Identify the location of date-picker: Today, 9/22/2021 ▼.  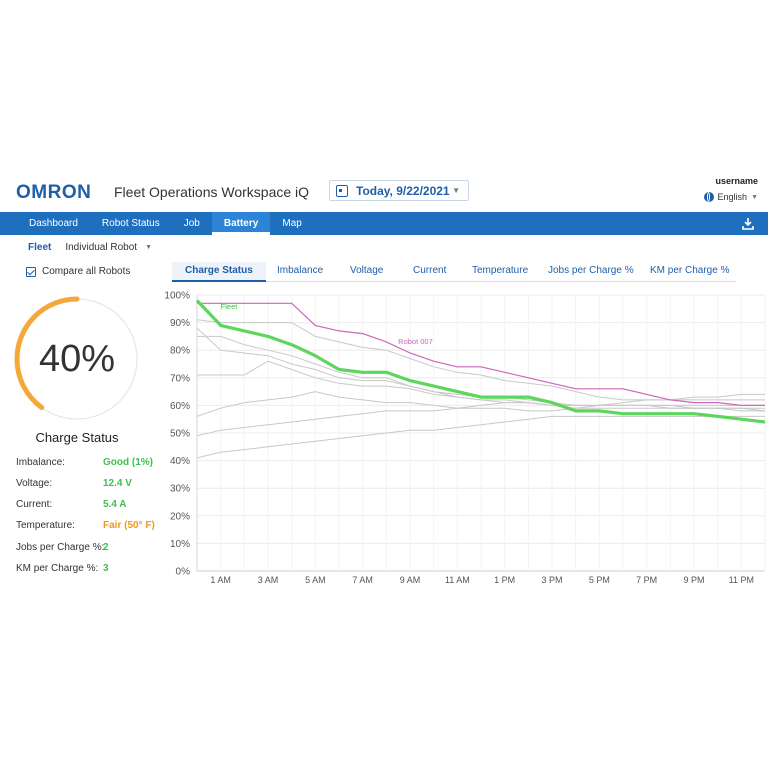
(399, 190).